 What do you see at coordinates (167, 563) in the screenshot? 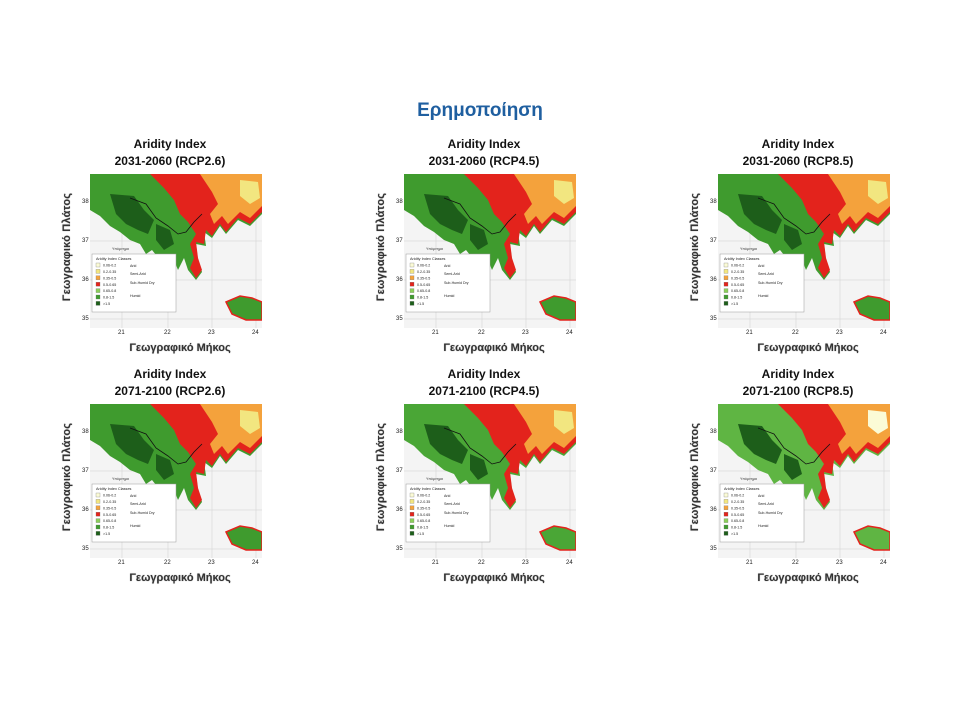
I see `lon-tick: 22` at bounding box center [167, 563].